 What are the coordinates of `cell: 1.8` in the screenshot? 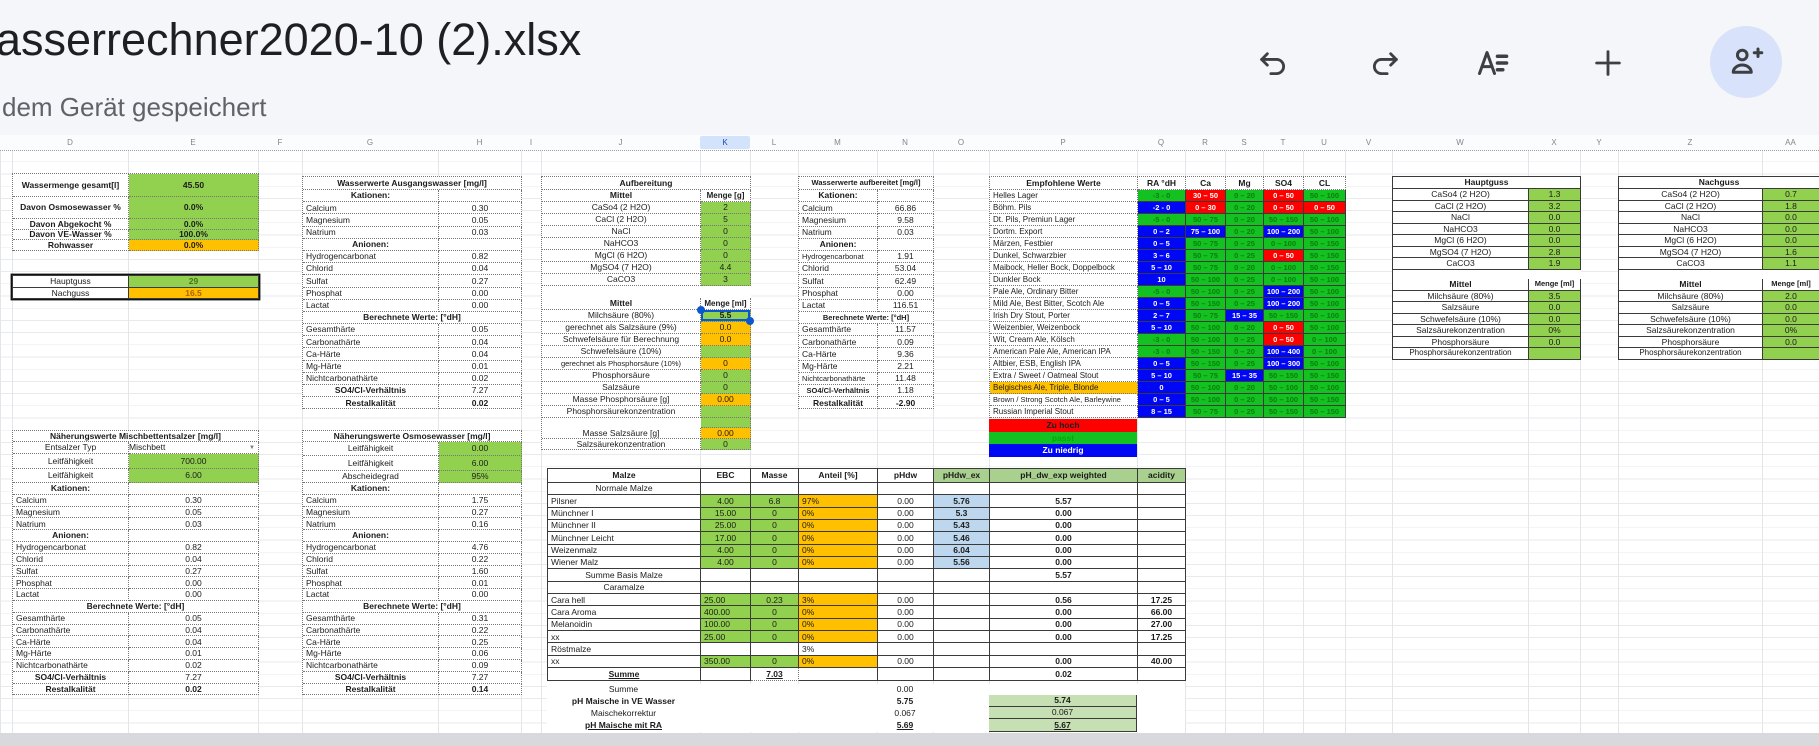 It's located at (1791, 206).